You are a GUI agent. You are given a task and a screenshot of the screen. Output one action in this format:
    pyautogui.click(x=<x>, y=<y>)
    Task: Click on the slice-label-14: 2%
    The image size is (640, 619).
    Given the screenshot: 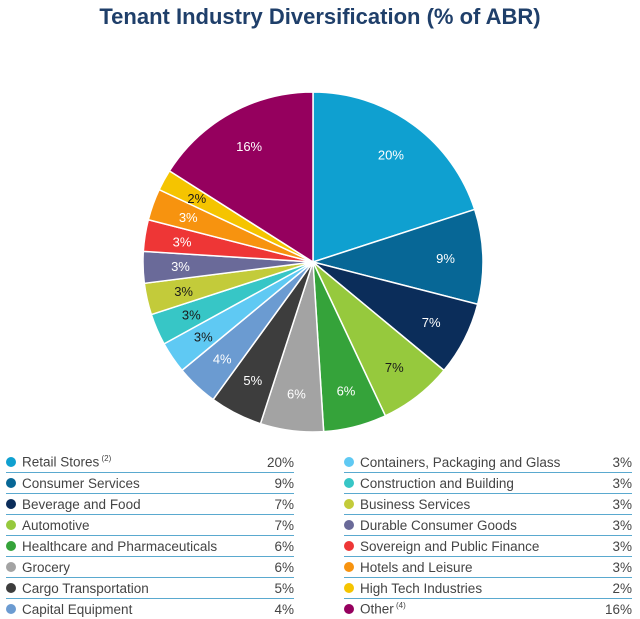 What is the action you would take?
    pyautogui.click(x=196, y=198)
    